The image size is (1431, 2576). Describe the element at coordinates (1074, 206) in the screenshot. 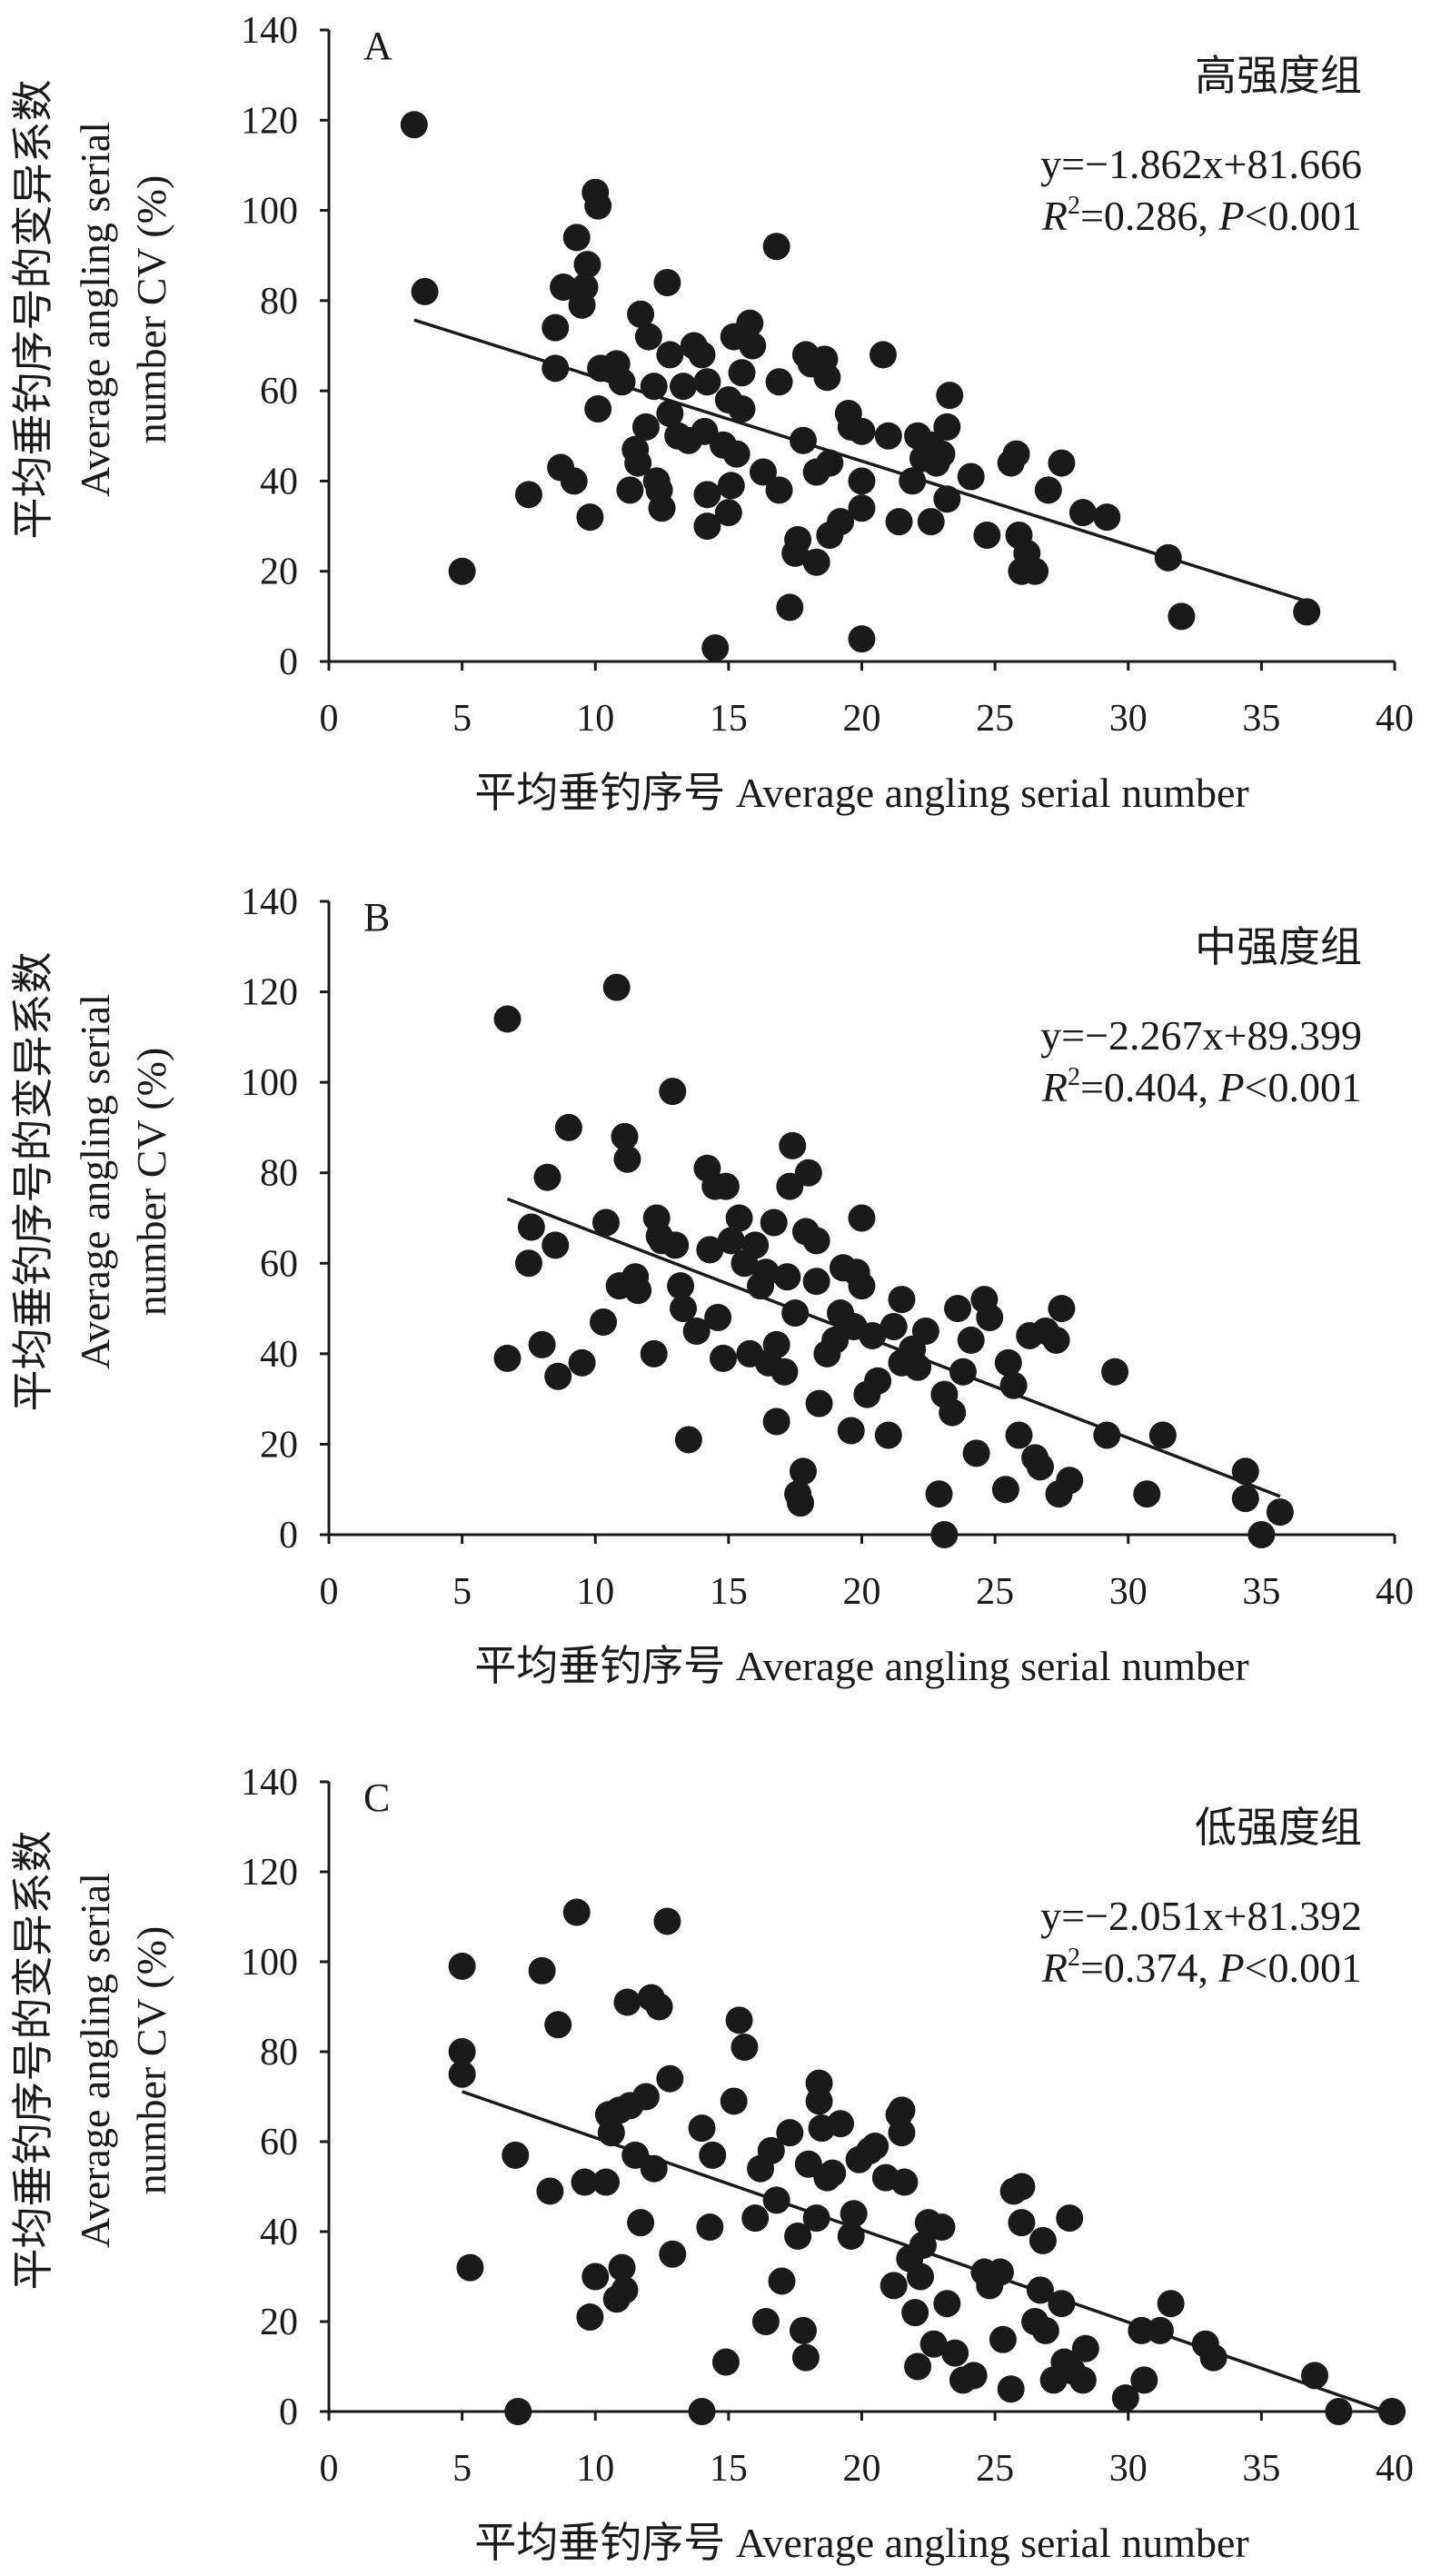

I see `r2-superscript: 2` at that location.